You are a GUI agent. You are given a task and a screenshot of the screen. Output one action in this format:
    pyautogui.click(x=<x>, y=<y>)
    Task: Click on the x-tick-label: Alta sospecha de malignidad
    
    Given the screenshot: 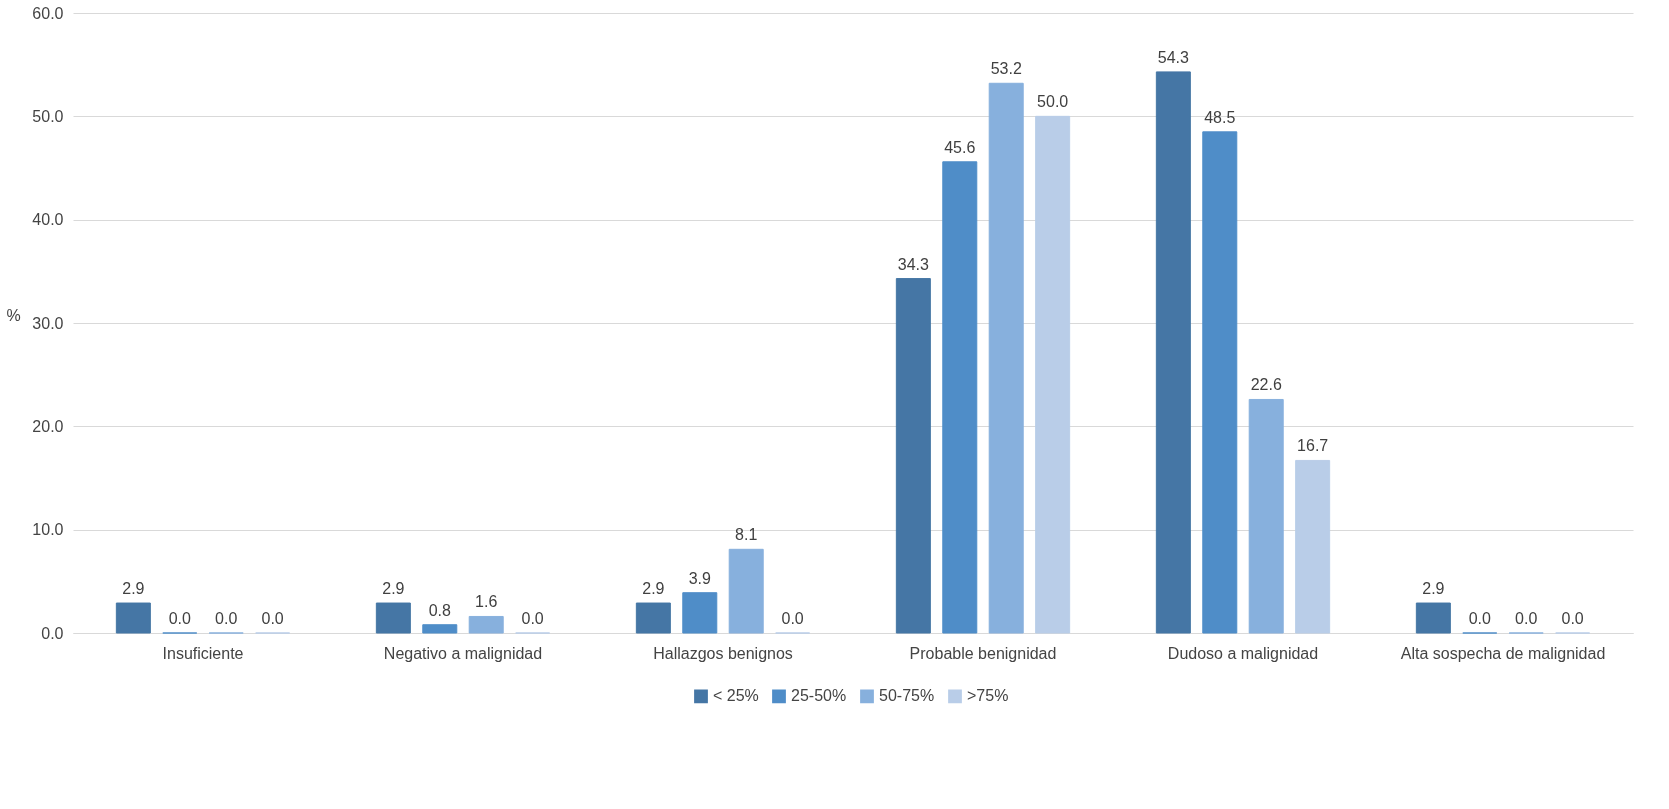 What is the action you would take?
    pyautogui.click(x=1503, y=653)
    